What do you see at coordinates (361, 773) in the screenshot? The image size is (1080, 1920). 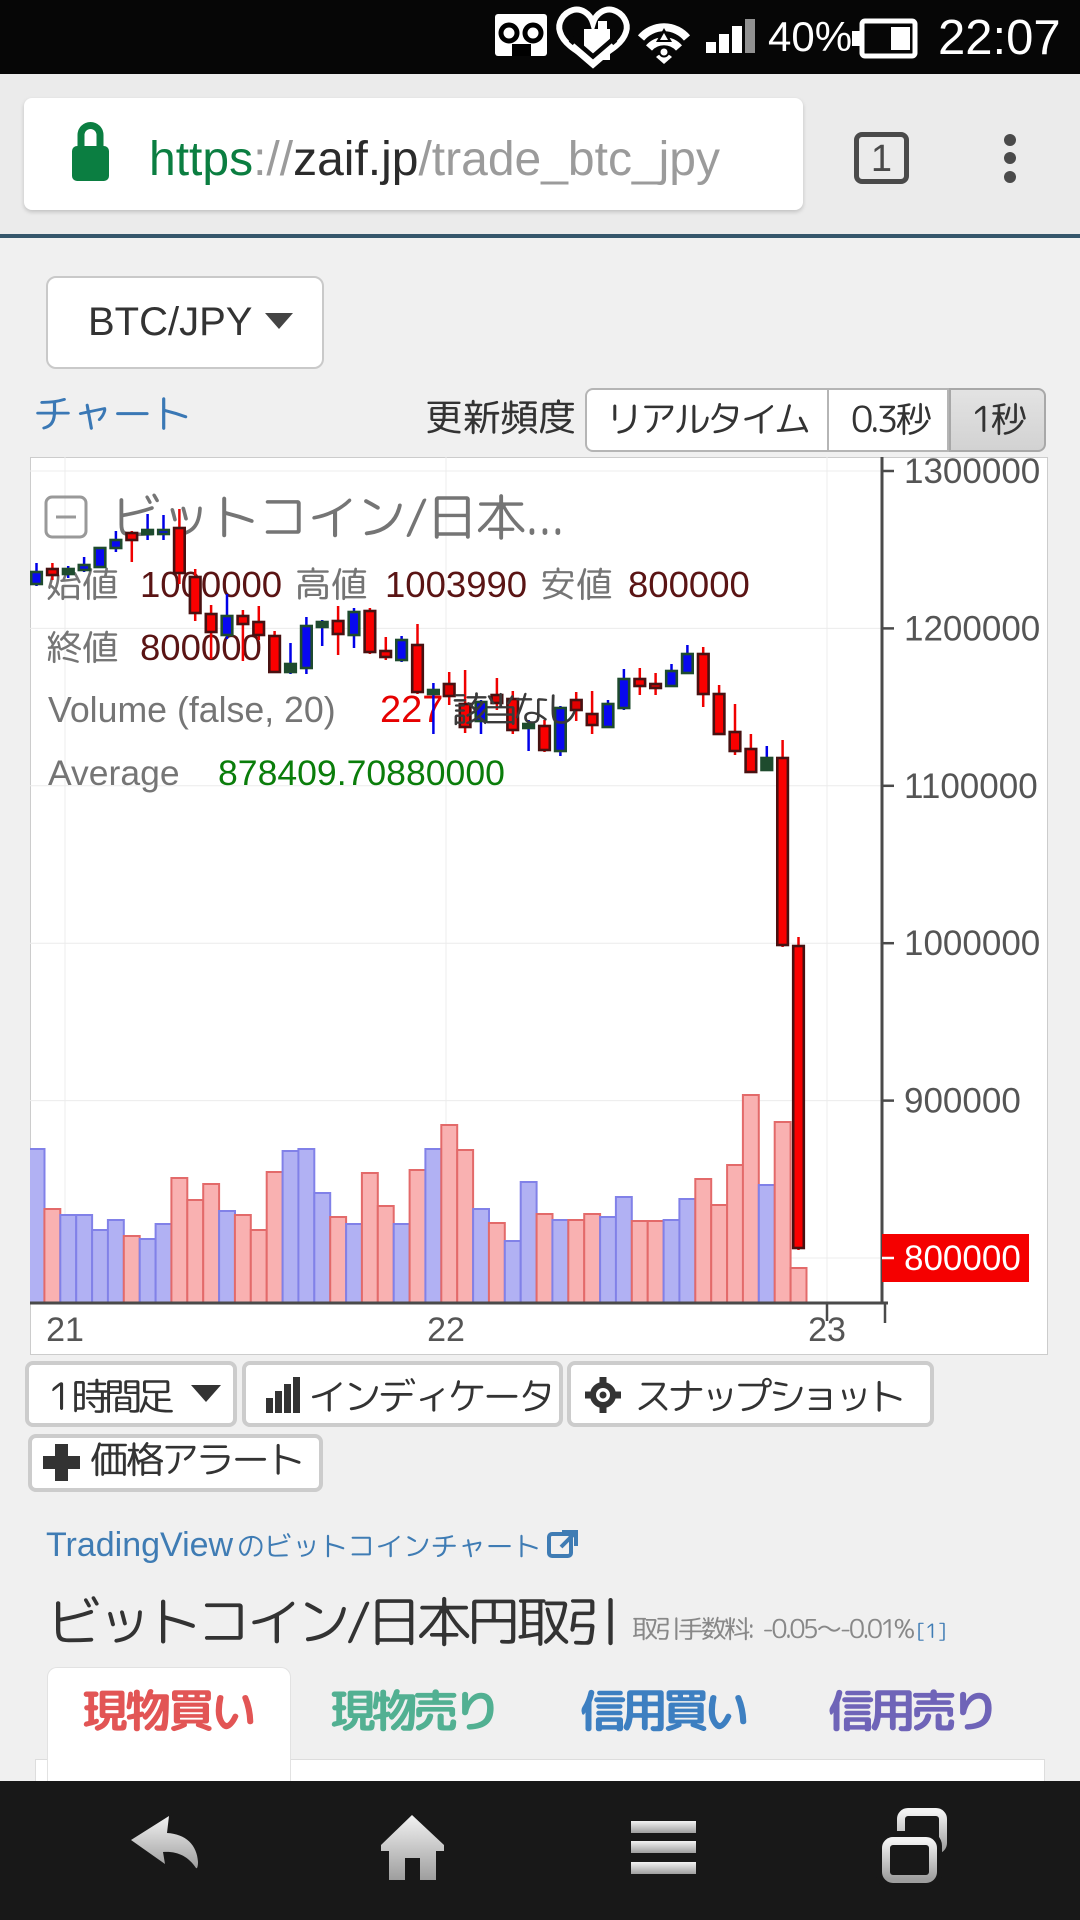 I see `svg-text: 878409.70880000` at bounding box center [361, 773].